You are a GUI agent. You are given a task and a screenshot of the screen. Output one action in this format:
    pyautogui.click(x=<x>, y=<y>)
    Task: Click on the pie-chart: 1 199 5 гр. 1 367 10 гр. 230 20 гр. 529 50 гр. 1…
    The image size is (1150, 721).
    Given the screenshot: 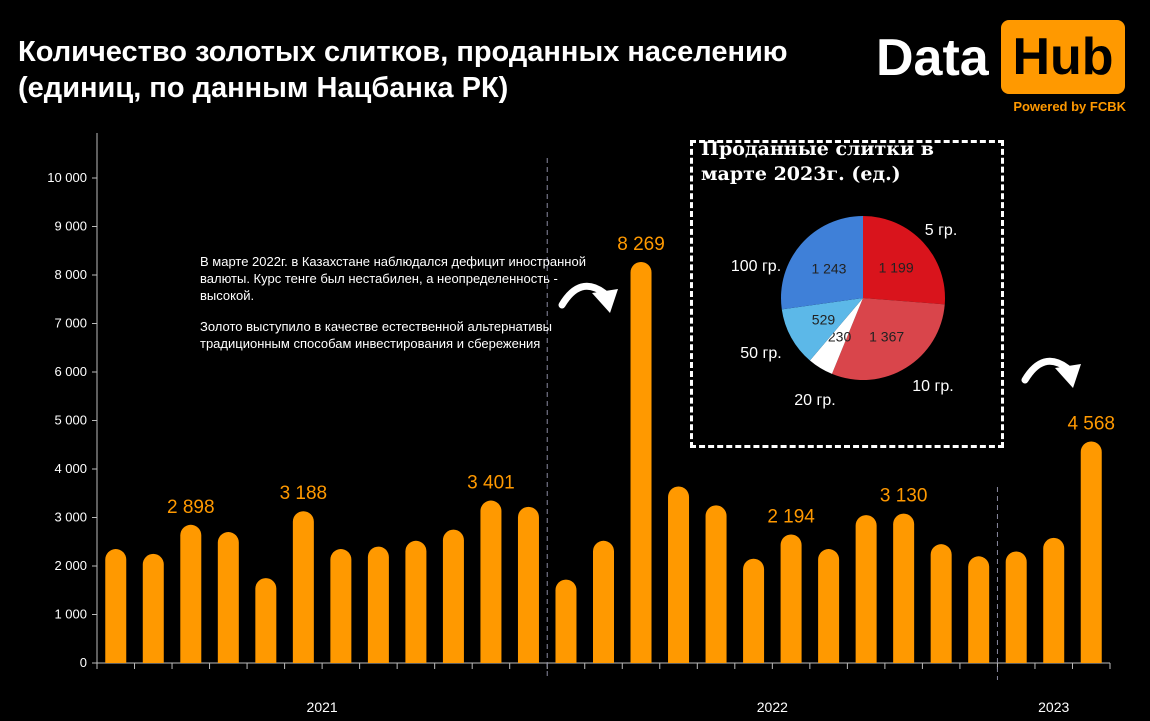 What is the action you would take?
    pyautogui.click(x=844, y=312)
    